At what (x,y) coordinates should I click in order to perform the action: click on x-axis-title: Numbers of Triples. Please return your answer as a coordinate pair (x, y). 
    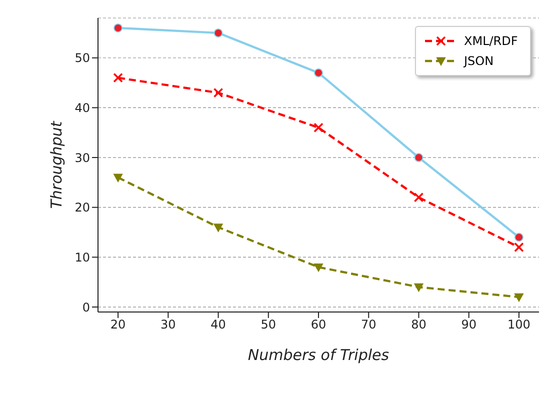
    Looking at the image, I should click on (319, 355).